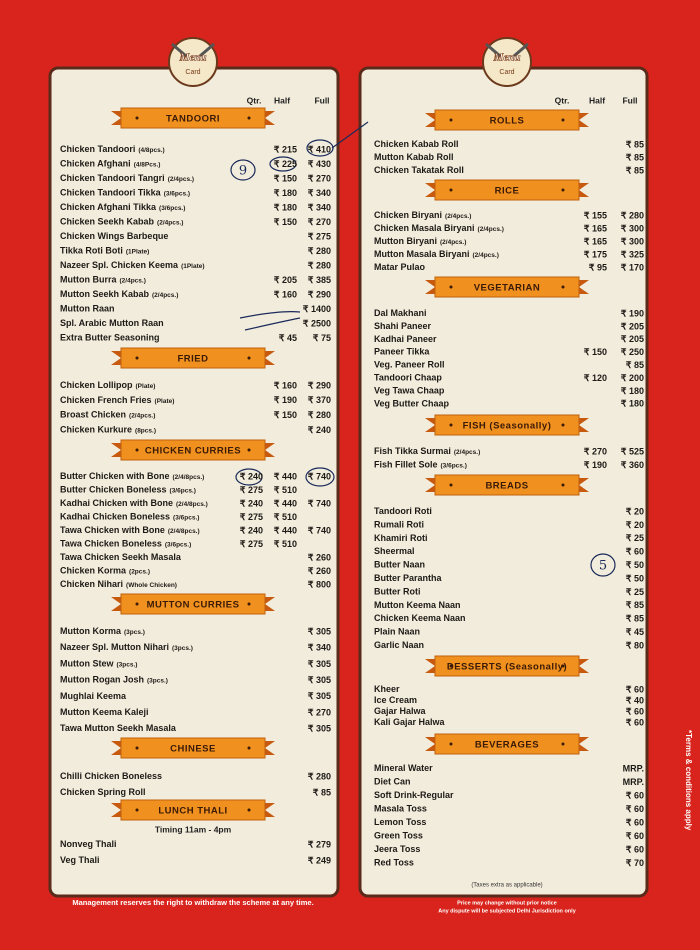 The width and height of the screenshot is (700, 950). What do you see at coordinates (322, 338) in the screenshot?
I see `item-price: ₹ 75` at bounding box center [322, 338].